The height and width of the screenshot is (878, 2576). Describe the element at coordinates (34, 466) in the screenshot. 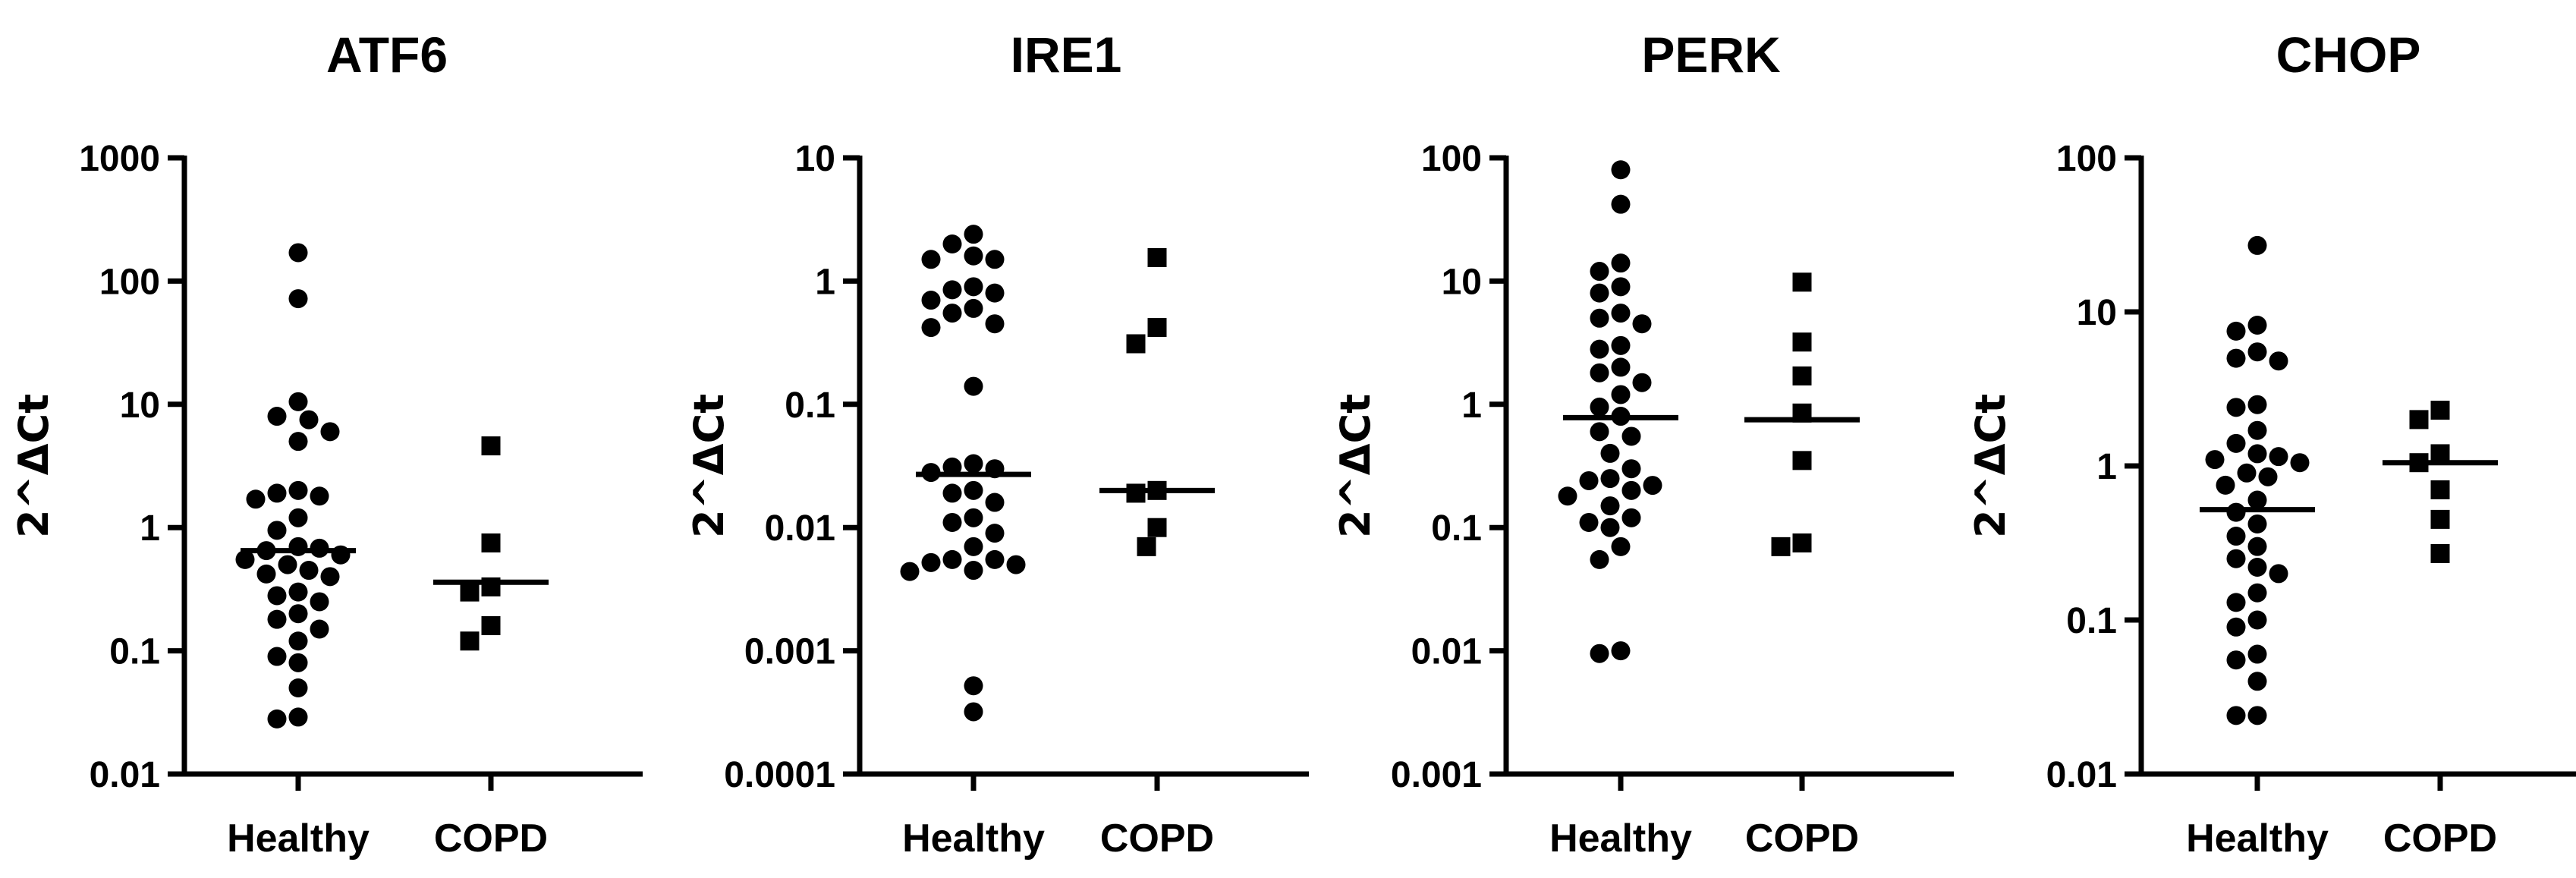

I see `y-axis-label: 2^ΔCt` at that location.